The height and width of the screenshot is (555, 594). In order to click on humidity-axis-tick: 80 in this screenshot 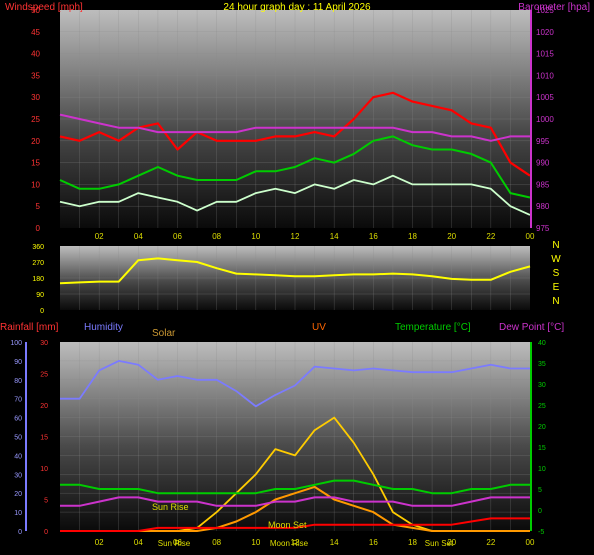, I will do `click(18, 381)`.